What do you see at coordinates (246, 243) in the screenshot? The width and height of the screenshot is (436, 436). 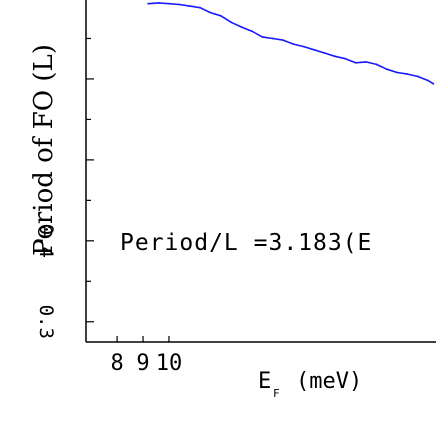 I see `annotation-text: Period/L =3.183(E` at bounding box center [246, 243].